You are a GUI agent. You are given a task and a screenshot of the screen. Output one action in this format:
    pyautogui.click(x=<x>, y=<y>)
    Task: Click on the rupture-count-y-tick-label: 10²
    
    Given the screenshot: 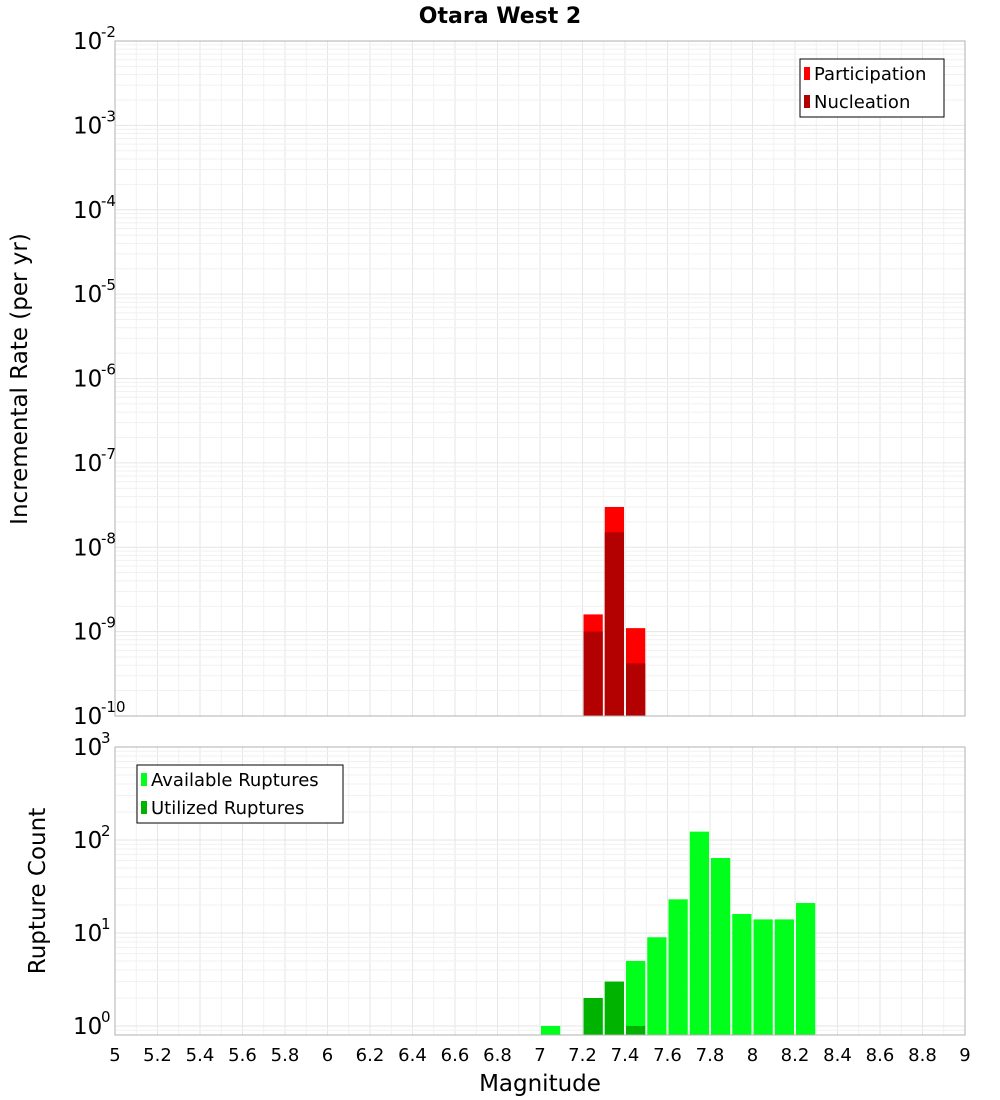 What is the action you would take?
    pyautogui.click(x=92, y=838)
    